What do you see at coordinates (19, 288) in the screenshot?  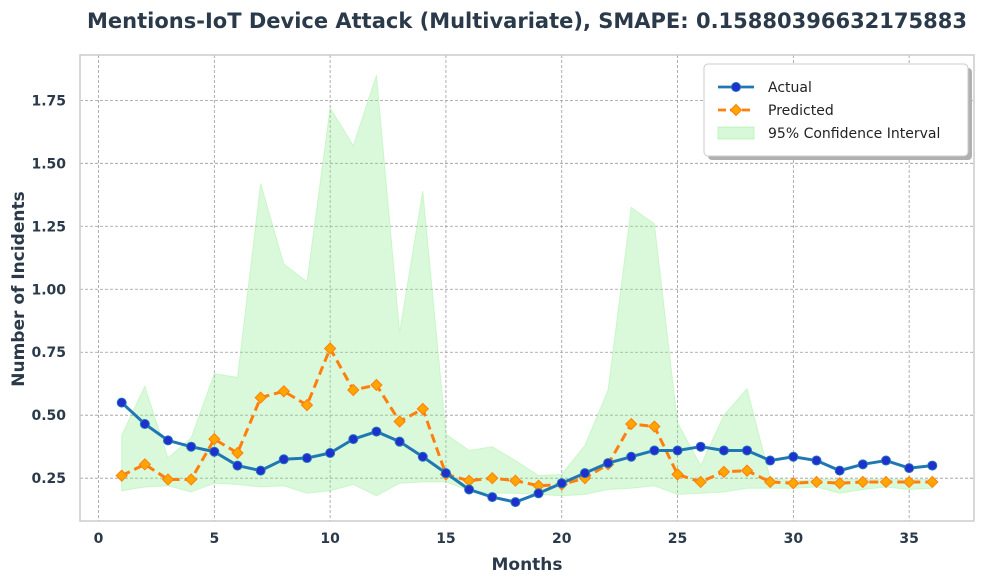 I see `y-axis-label: Number of Incidents` at bounding box center [19, 288].